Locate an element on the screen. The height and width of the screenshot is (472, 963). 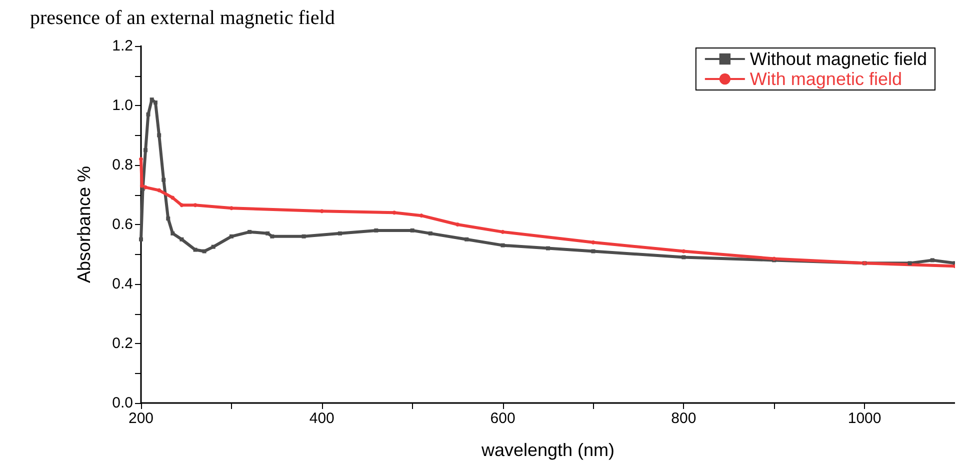
x-axis-title: wavelength (nm) is located at coordinates (547, 450).